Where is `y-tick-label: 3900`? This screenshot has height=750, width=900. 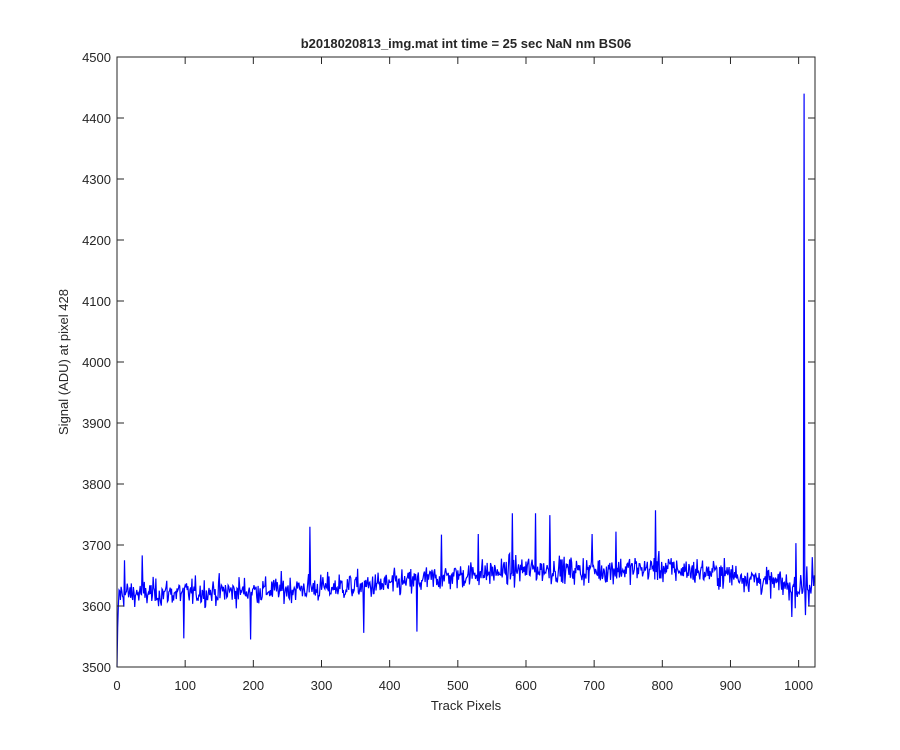
y-tick-label: 3900 is located at coordinates (96, 423).